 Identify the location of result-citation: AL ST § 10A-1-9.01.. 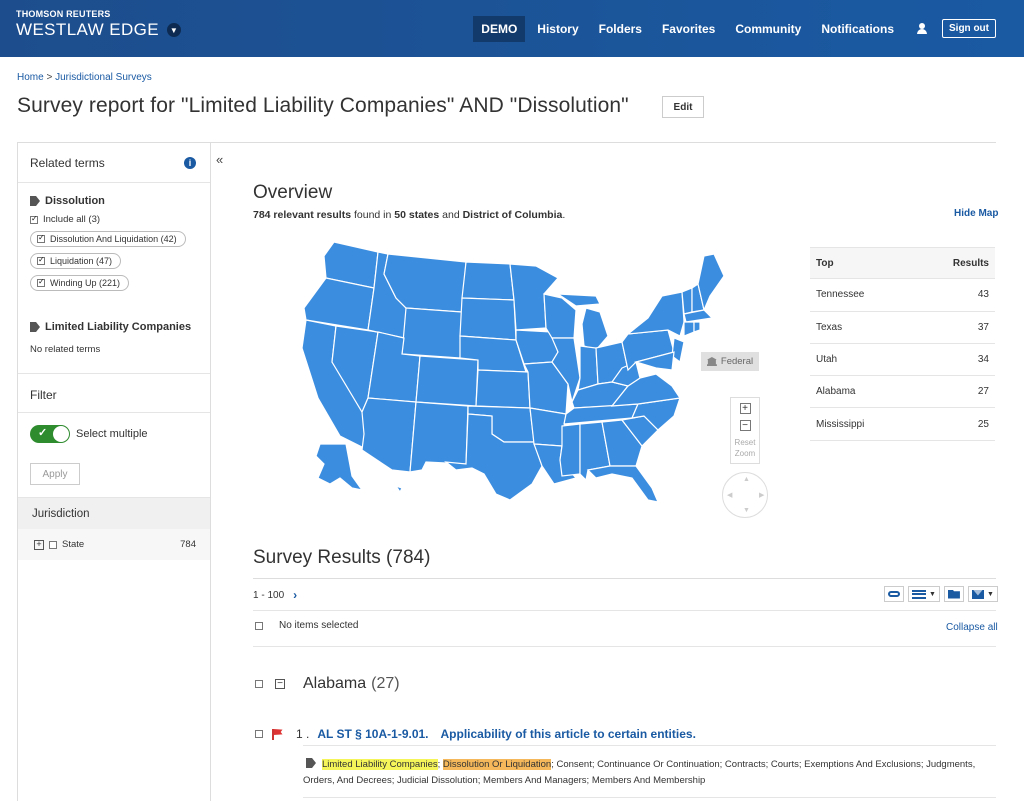
(373, 734).